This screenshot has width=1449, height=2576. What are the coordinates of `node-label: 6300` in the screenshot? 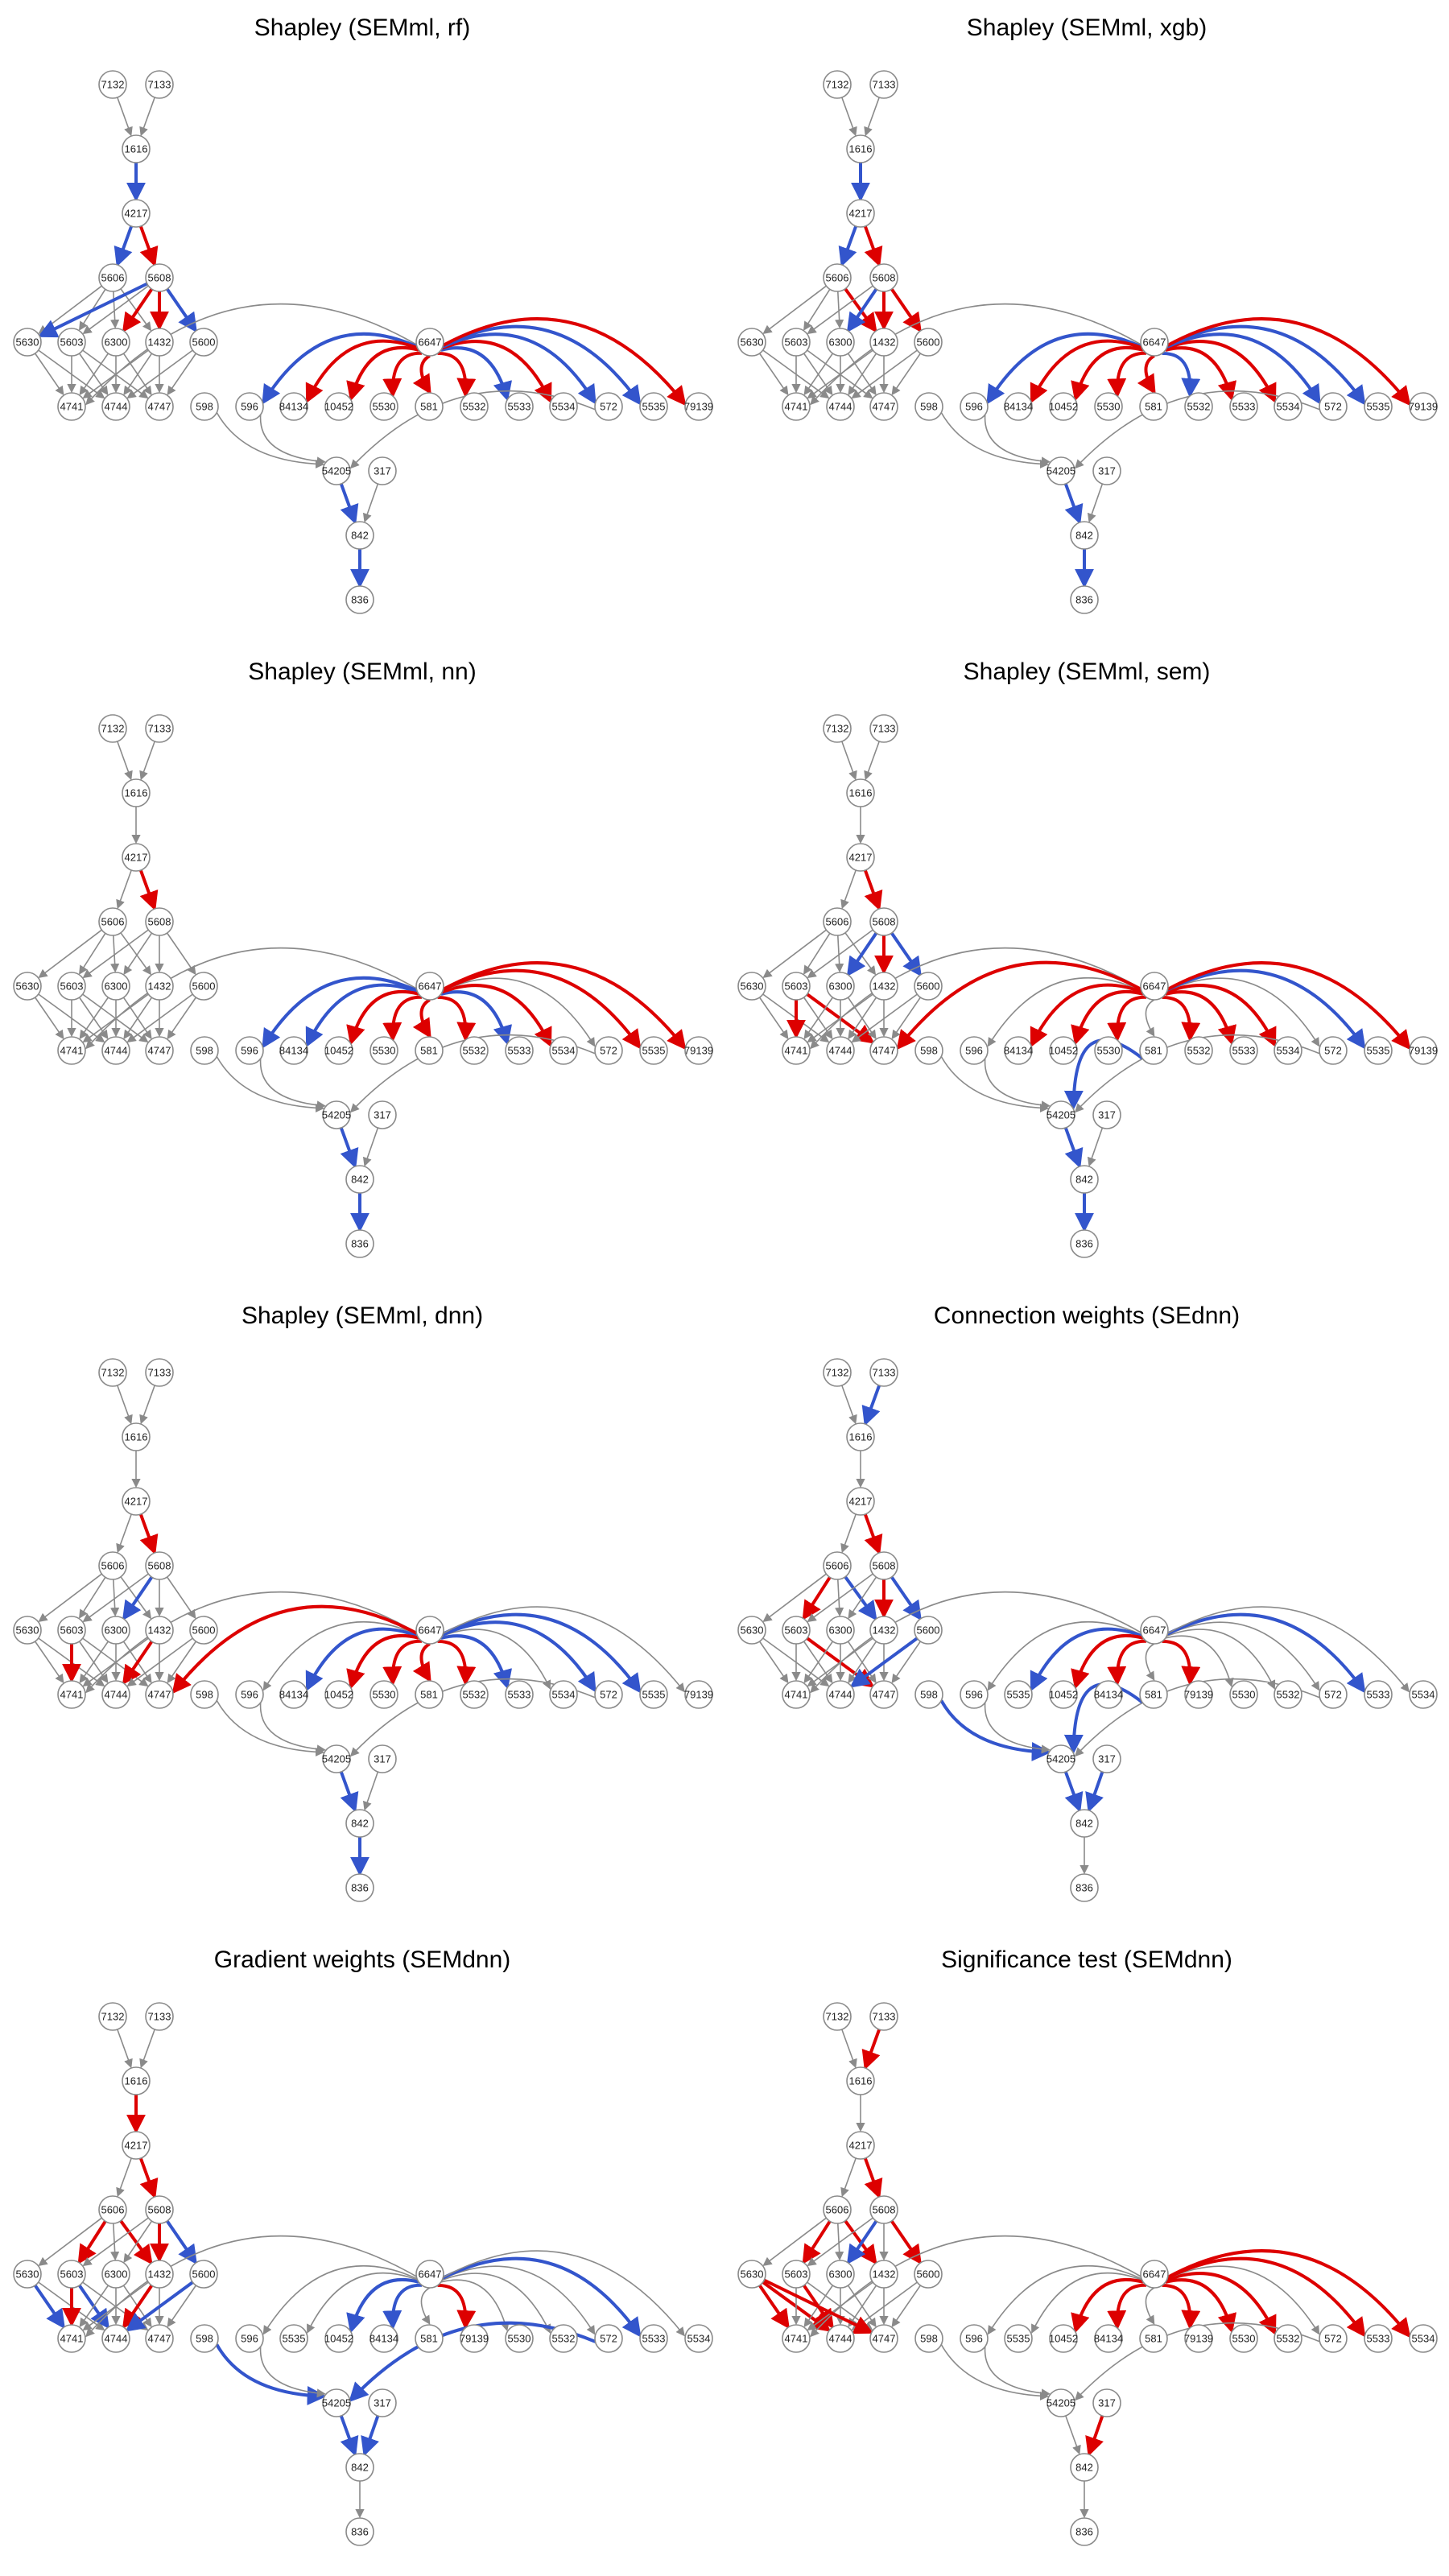 It's located at (116, 2274).